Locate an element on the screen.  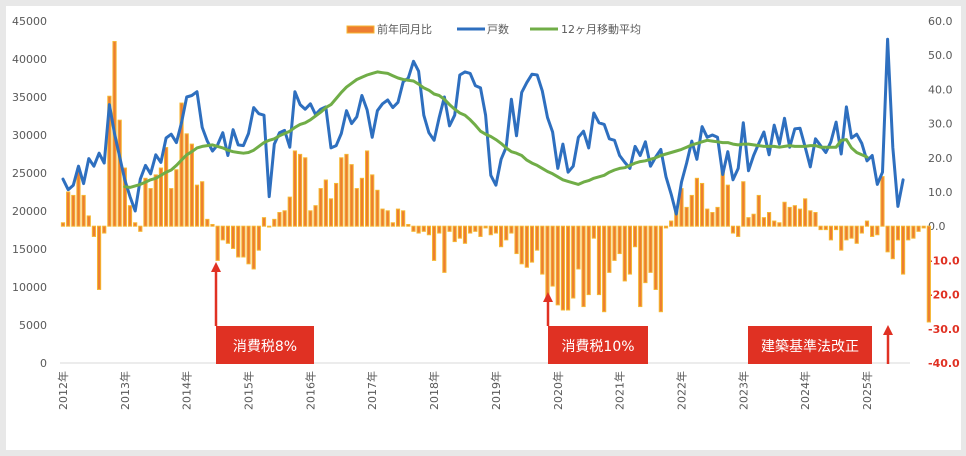
left-axis-tick-label: 10000 is located at coordinates (29, 287).